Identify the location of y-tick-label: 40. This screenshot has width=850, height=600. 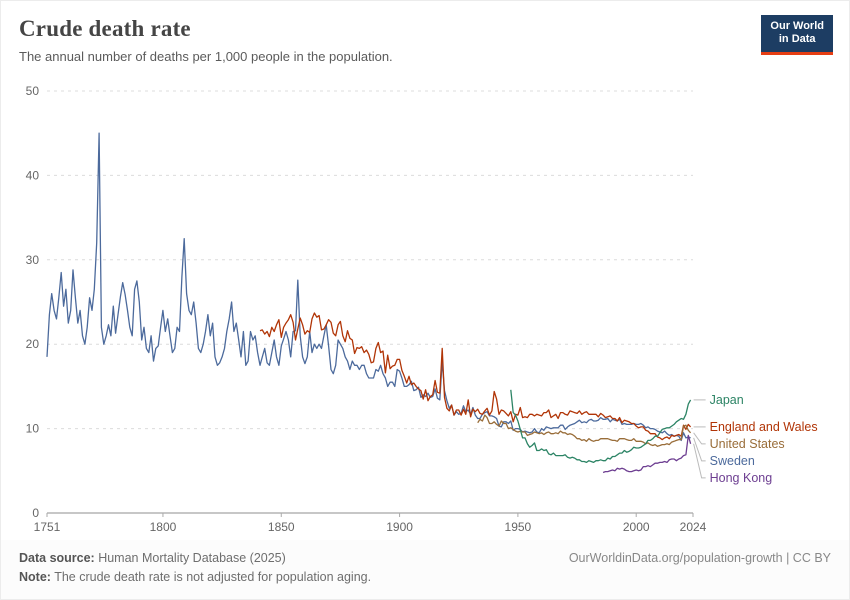
(33, 175).